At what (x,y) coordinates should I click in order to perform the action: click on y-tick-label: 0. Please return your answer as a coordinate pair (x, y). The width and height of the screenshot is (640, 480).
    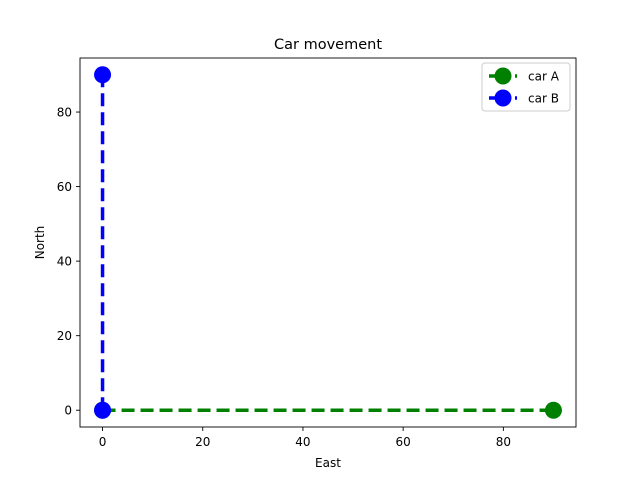
    Looking at the image, I should click on (68, 411).